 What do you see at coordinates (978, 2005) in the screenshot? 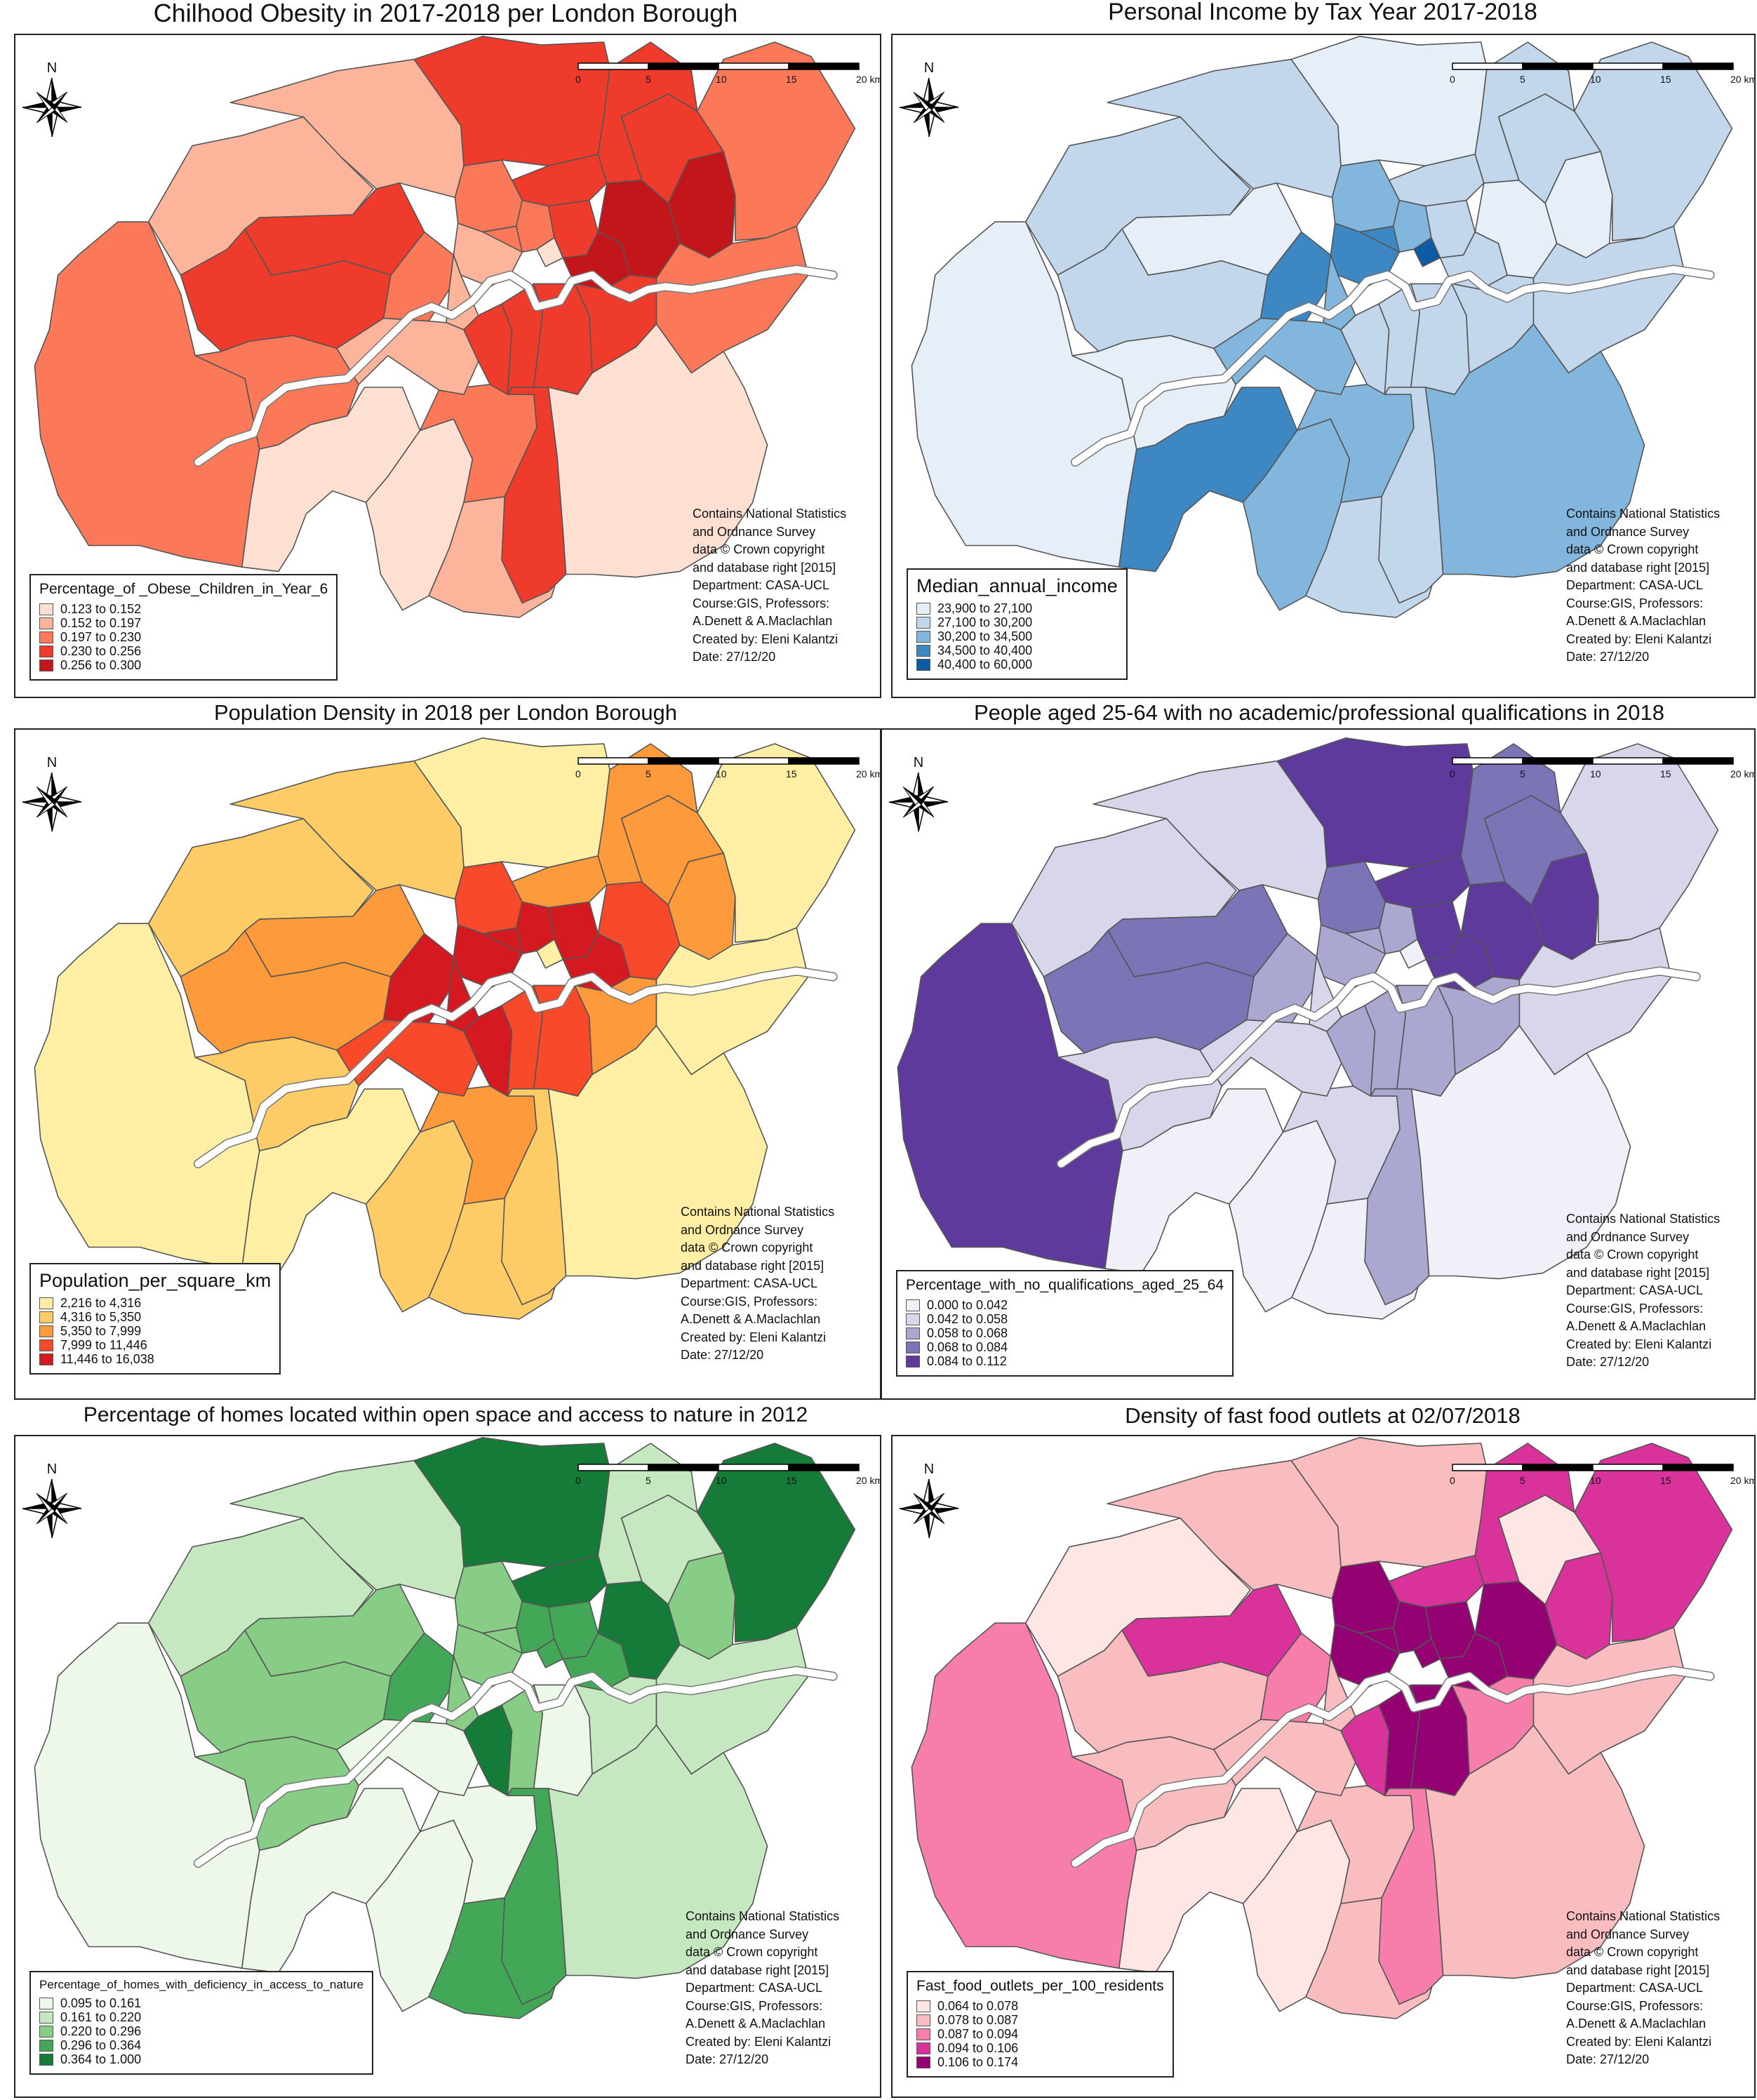
I see `legend-label: 0.064 to 0.078` at bounding box center [978, 2005].